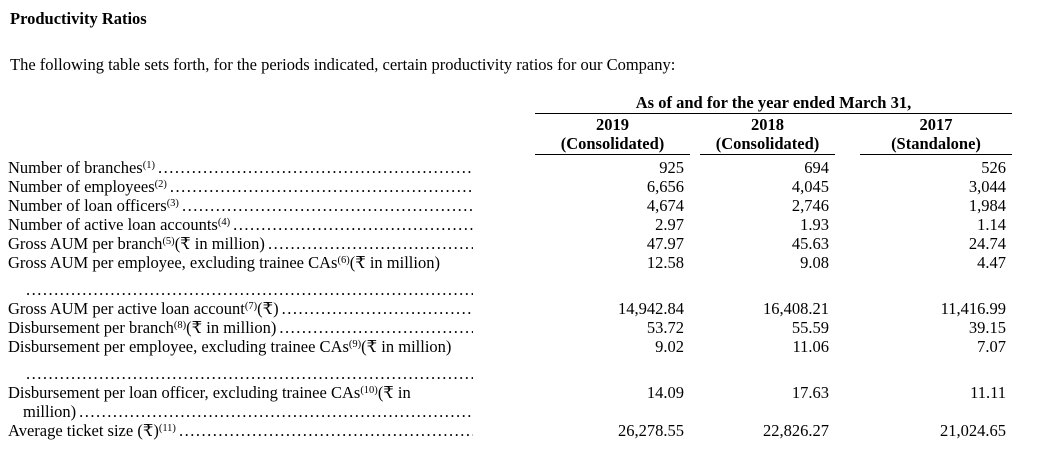  Describe the element at coordinates (394, 392) in the screenshot. I see `row-label-suffix: (₹ in` at that location.